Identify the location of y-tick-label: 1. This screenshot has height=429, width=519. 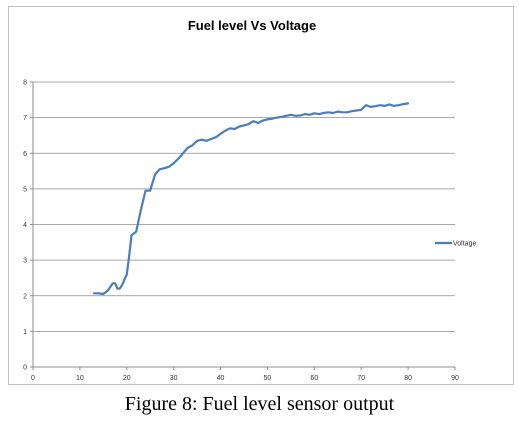
(25, 332).